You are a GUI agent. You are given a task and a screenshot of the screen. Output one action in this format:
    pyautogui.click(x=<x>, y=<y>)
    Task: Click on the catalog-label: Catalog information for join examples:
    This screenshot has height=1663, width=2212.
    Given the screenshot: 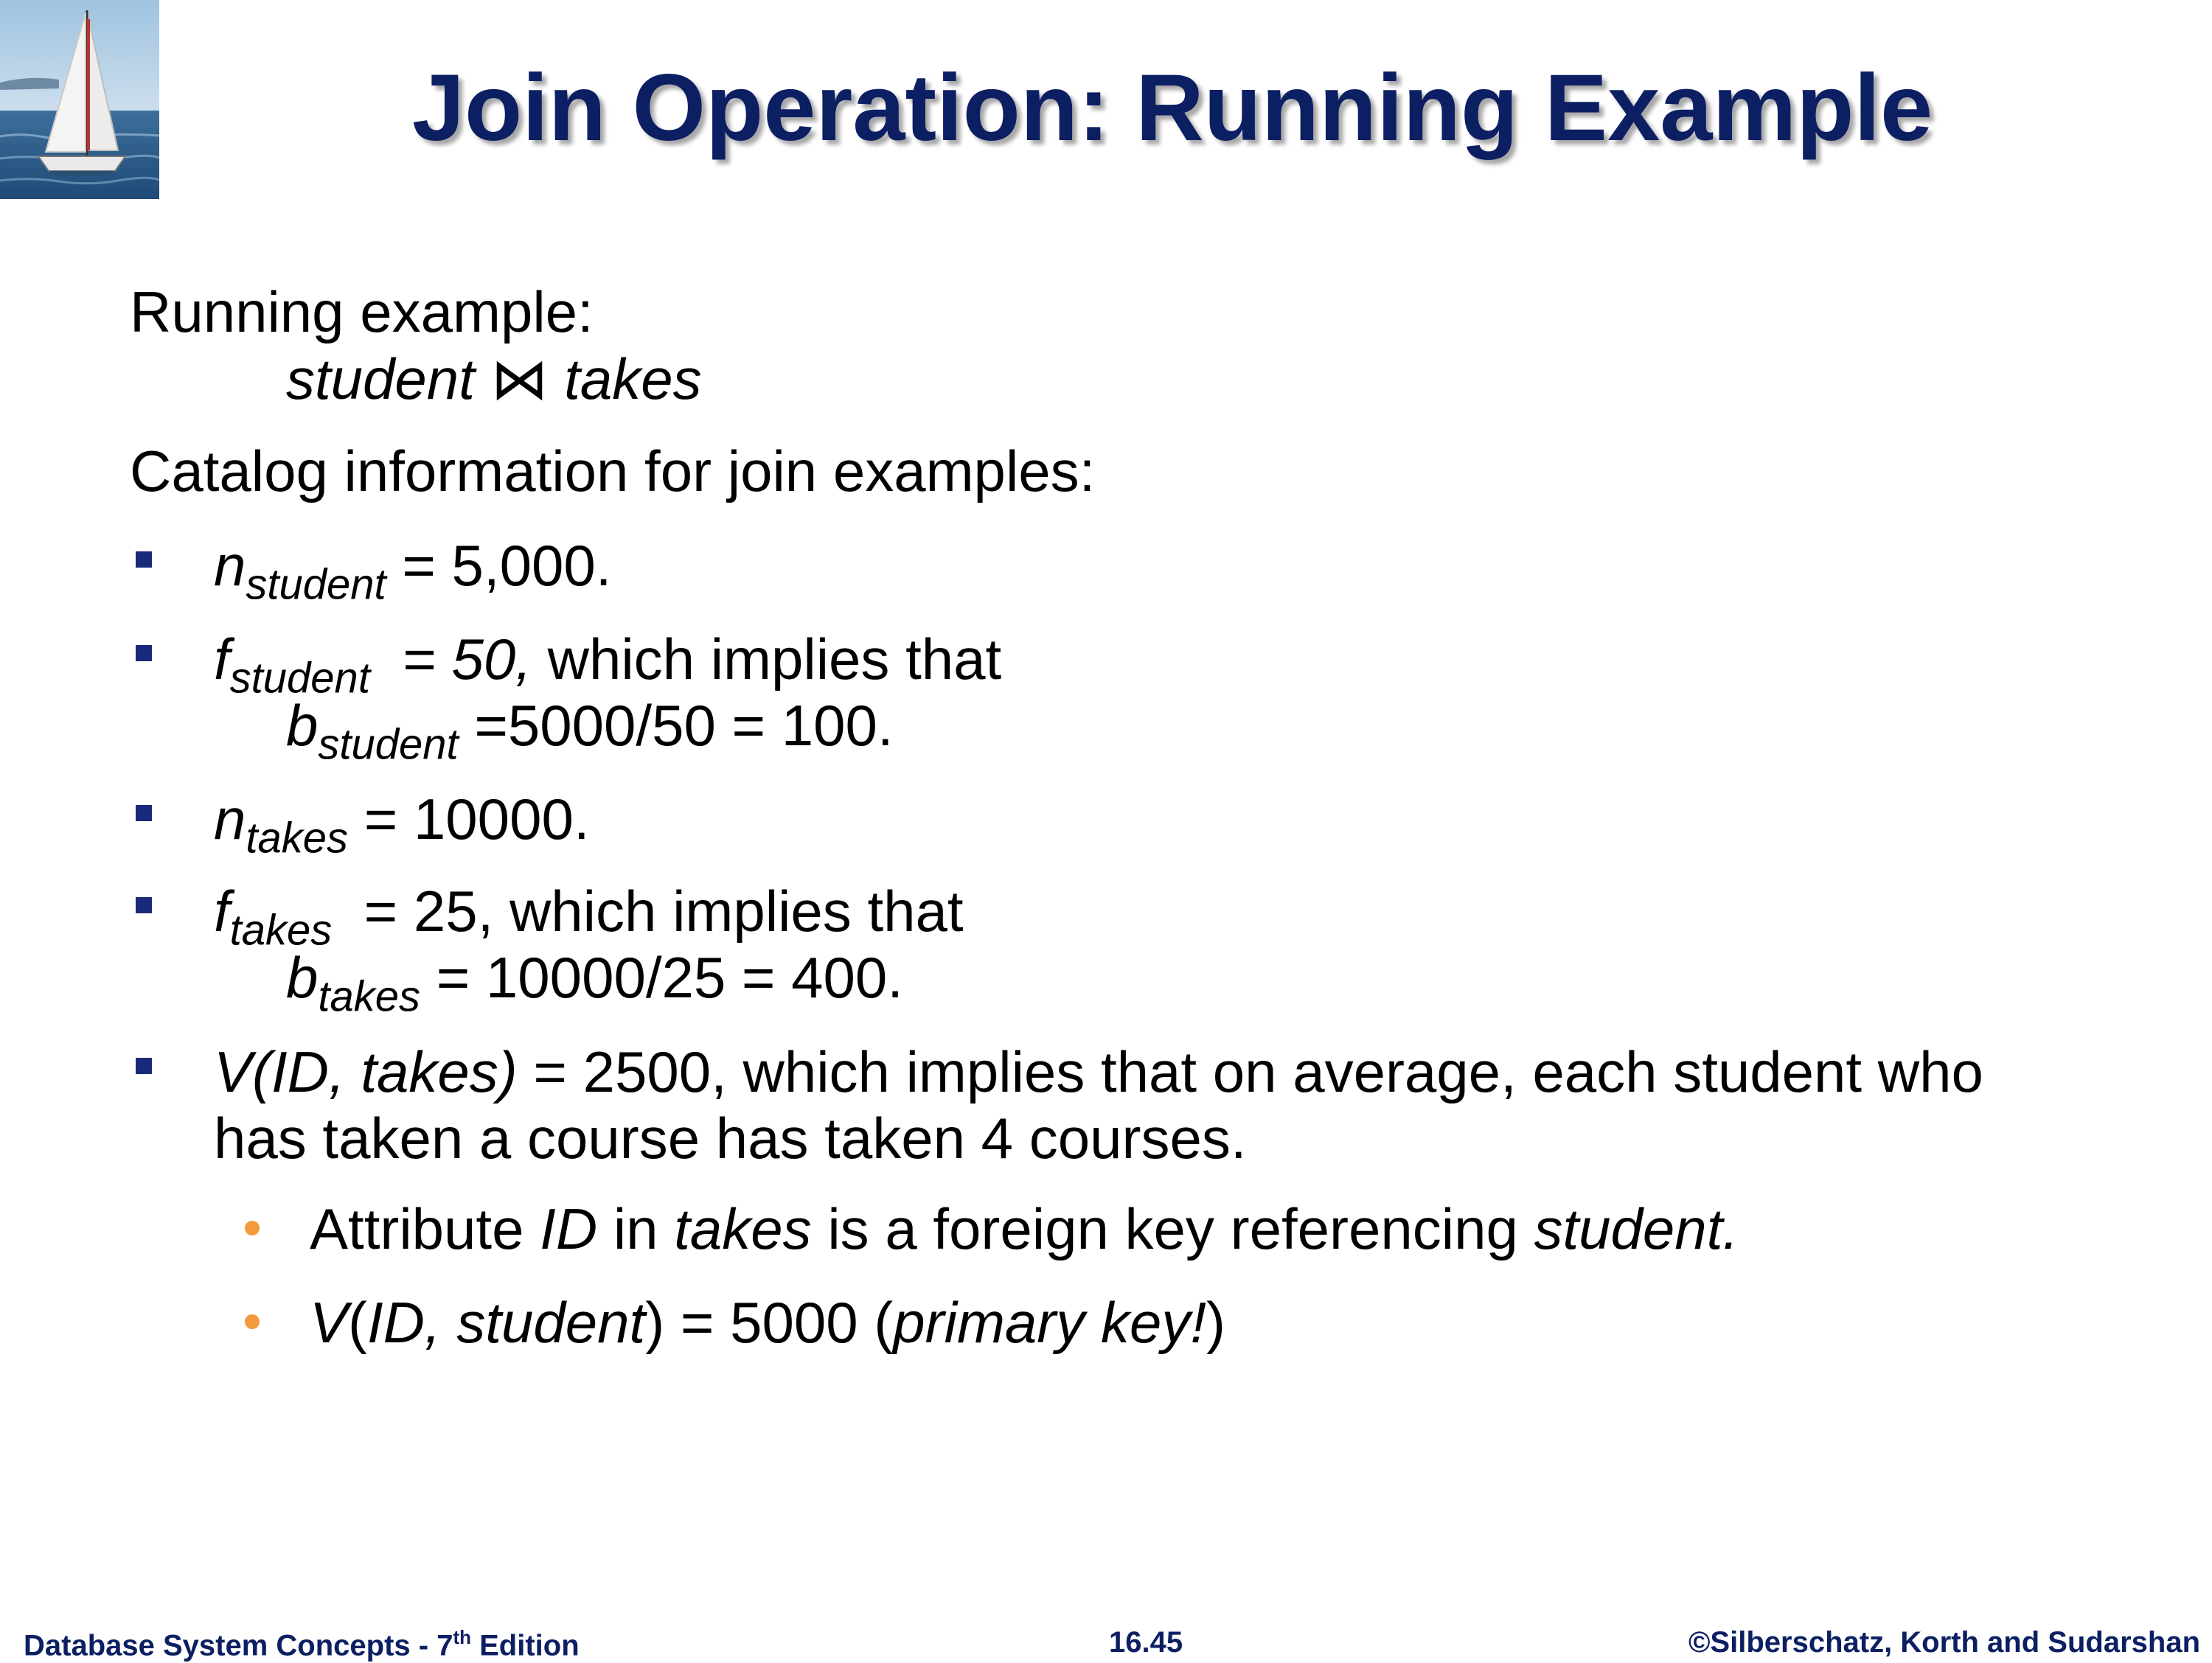 What is the action you would take?
    pyautogui.click(x=613, y=471)
    